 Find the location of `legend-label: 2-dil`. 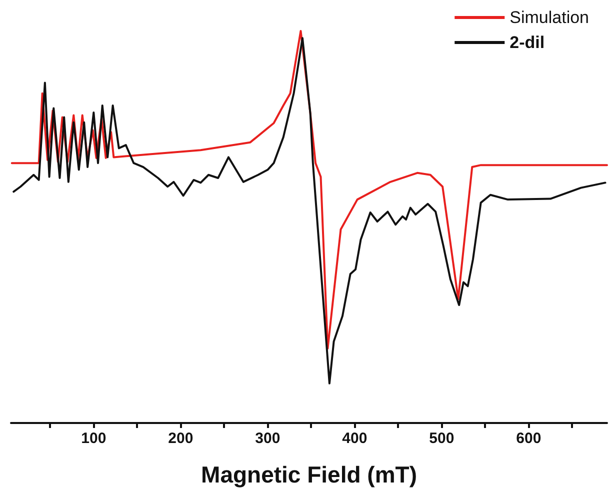

legend-label: 2-dil is located at coordinates (527, 42).